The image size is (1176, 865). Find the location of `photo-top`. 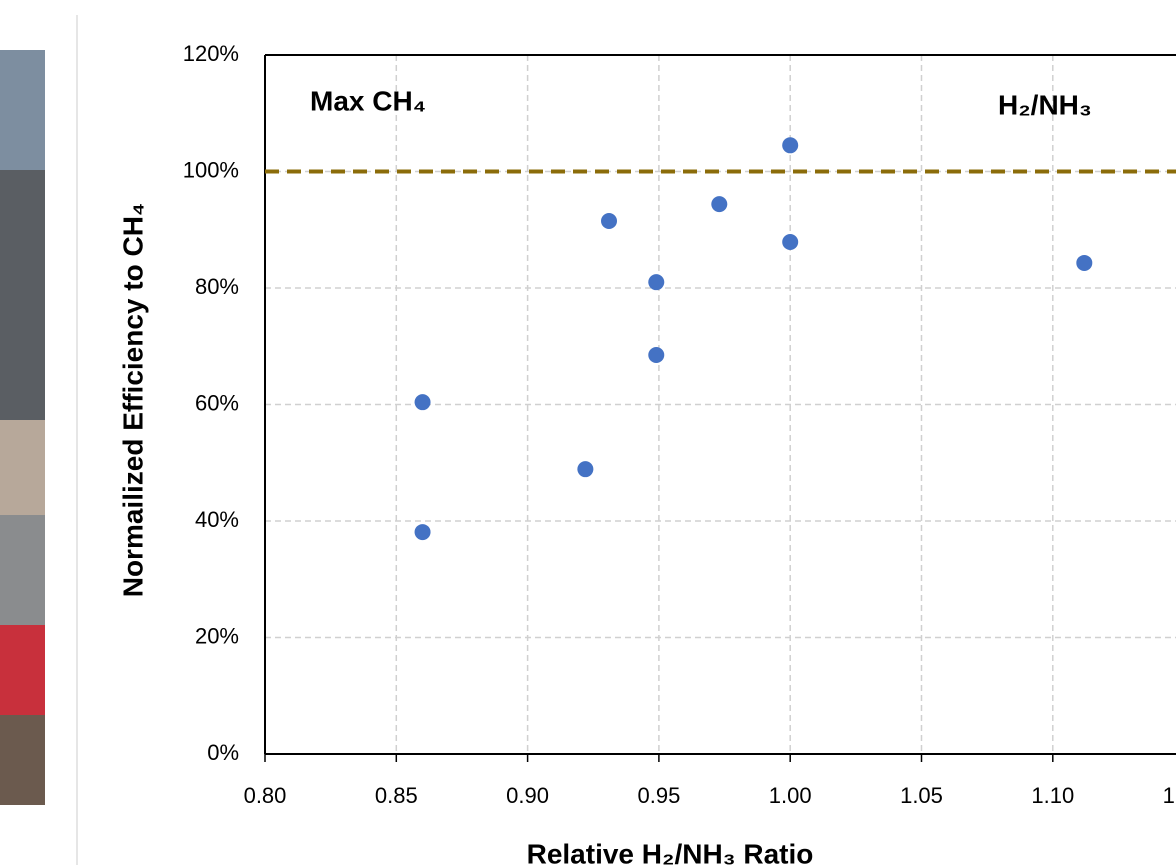

photo-top is located at coordinates (22, 110).